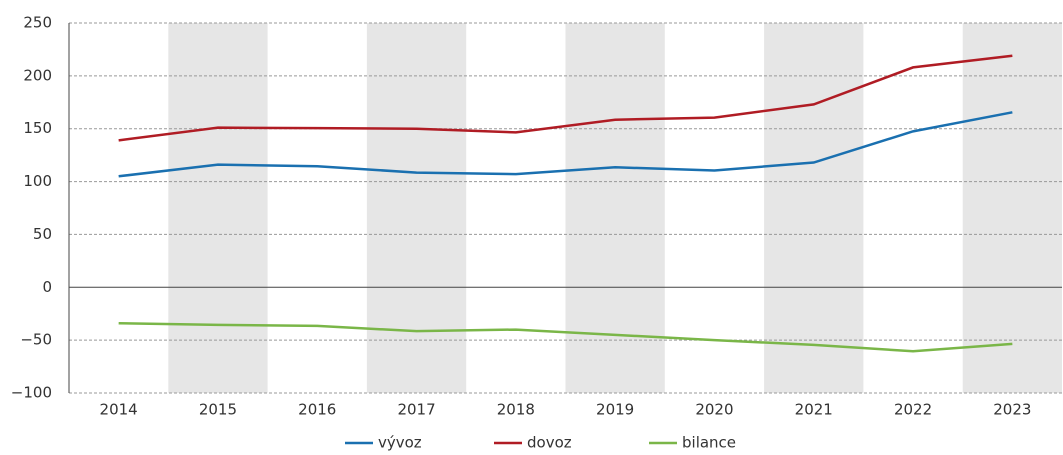 The width and height of the screenshot is (1063, 455). I want to click on x-tick-label: 2022, so click(913, 410).